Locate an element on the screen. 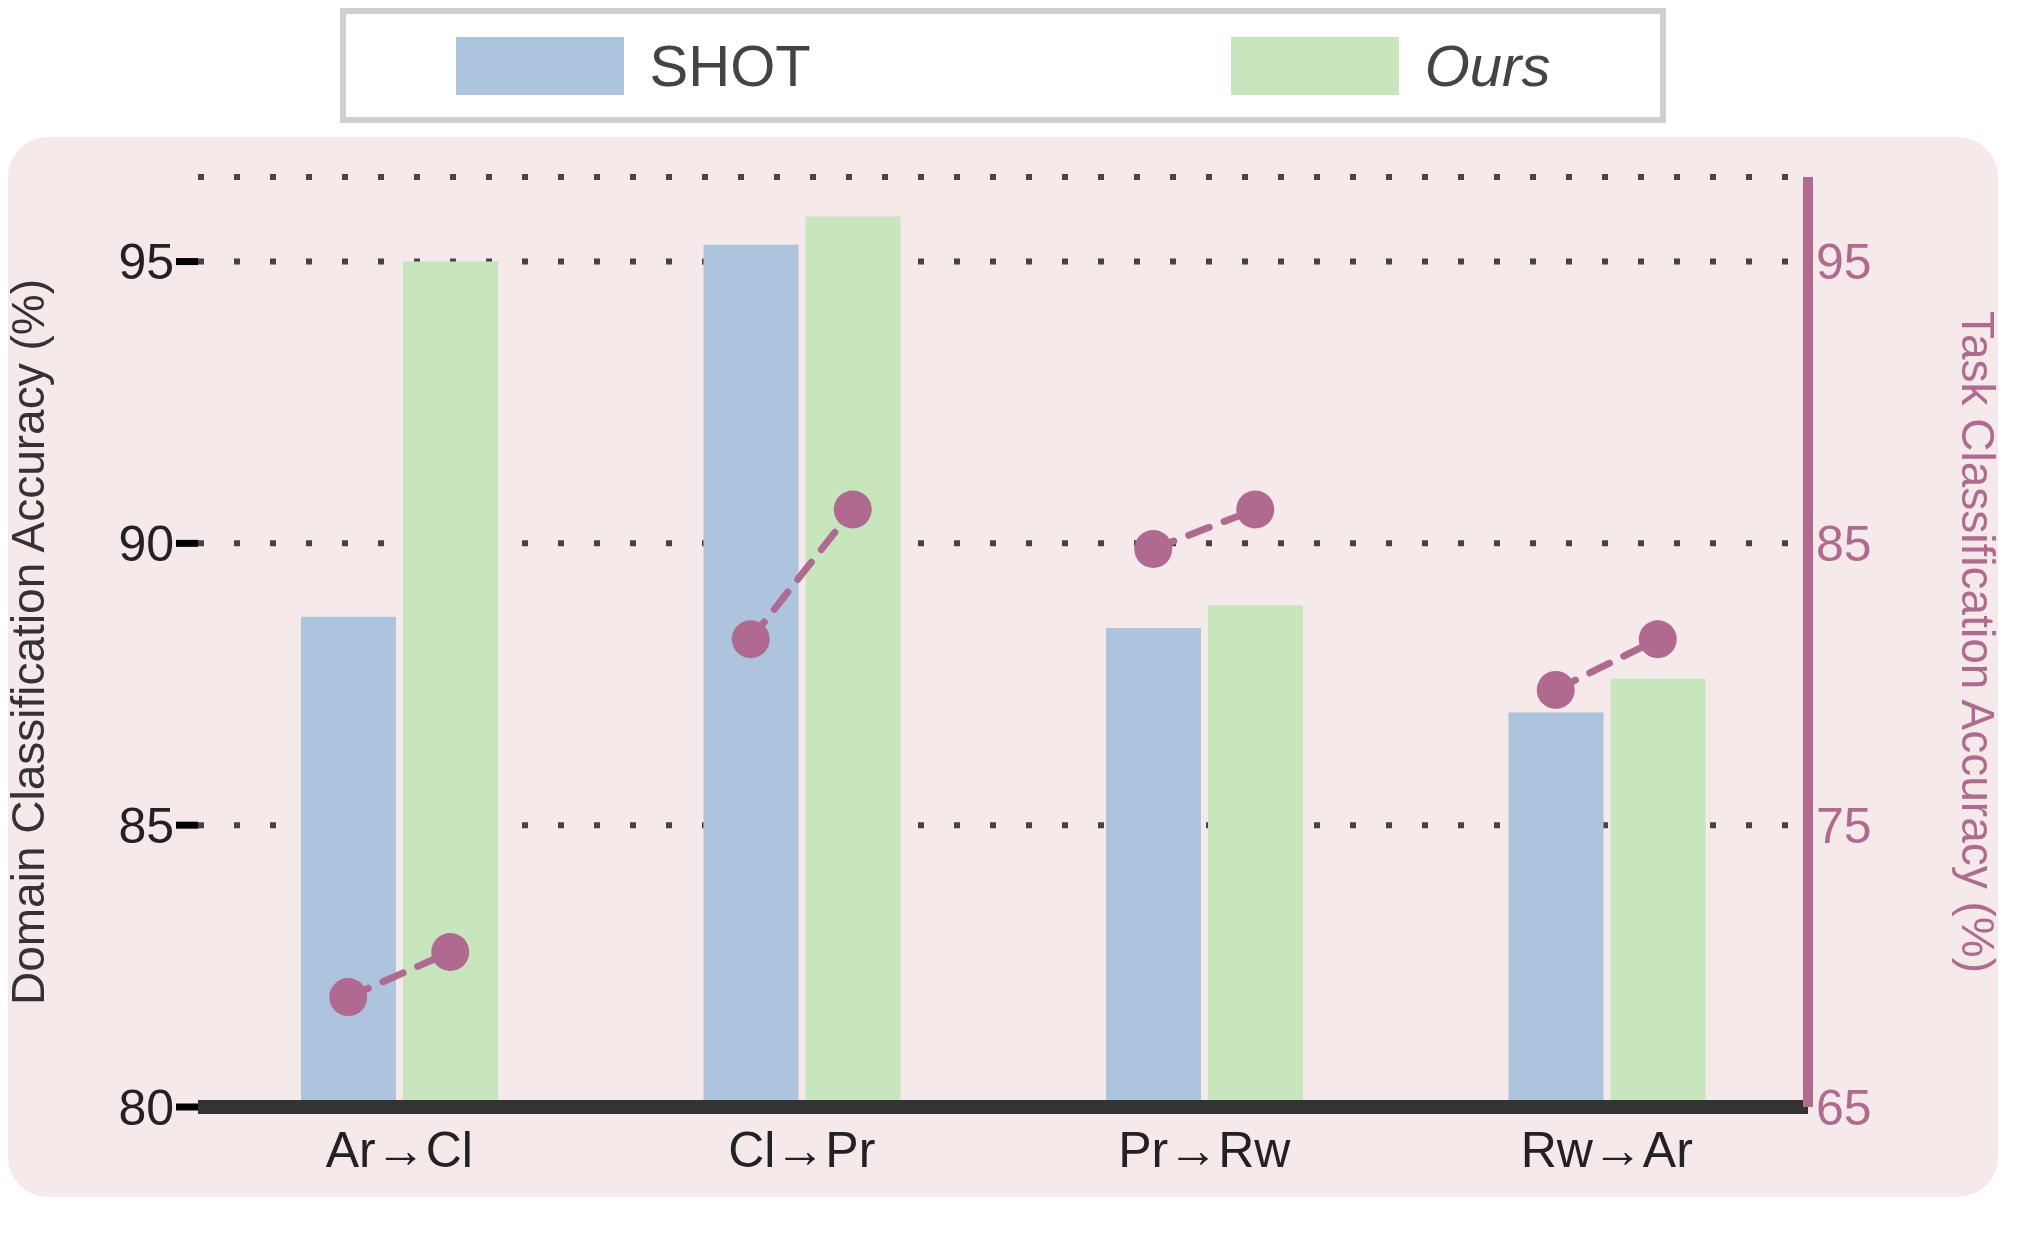  y2-tick-label: 75 is located at coordinates (1844, 825).